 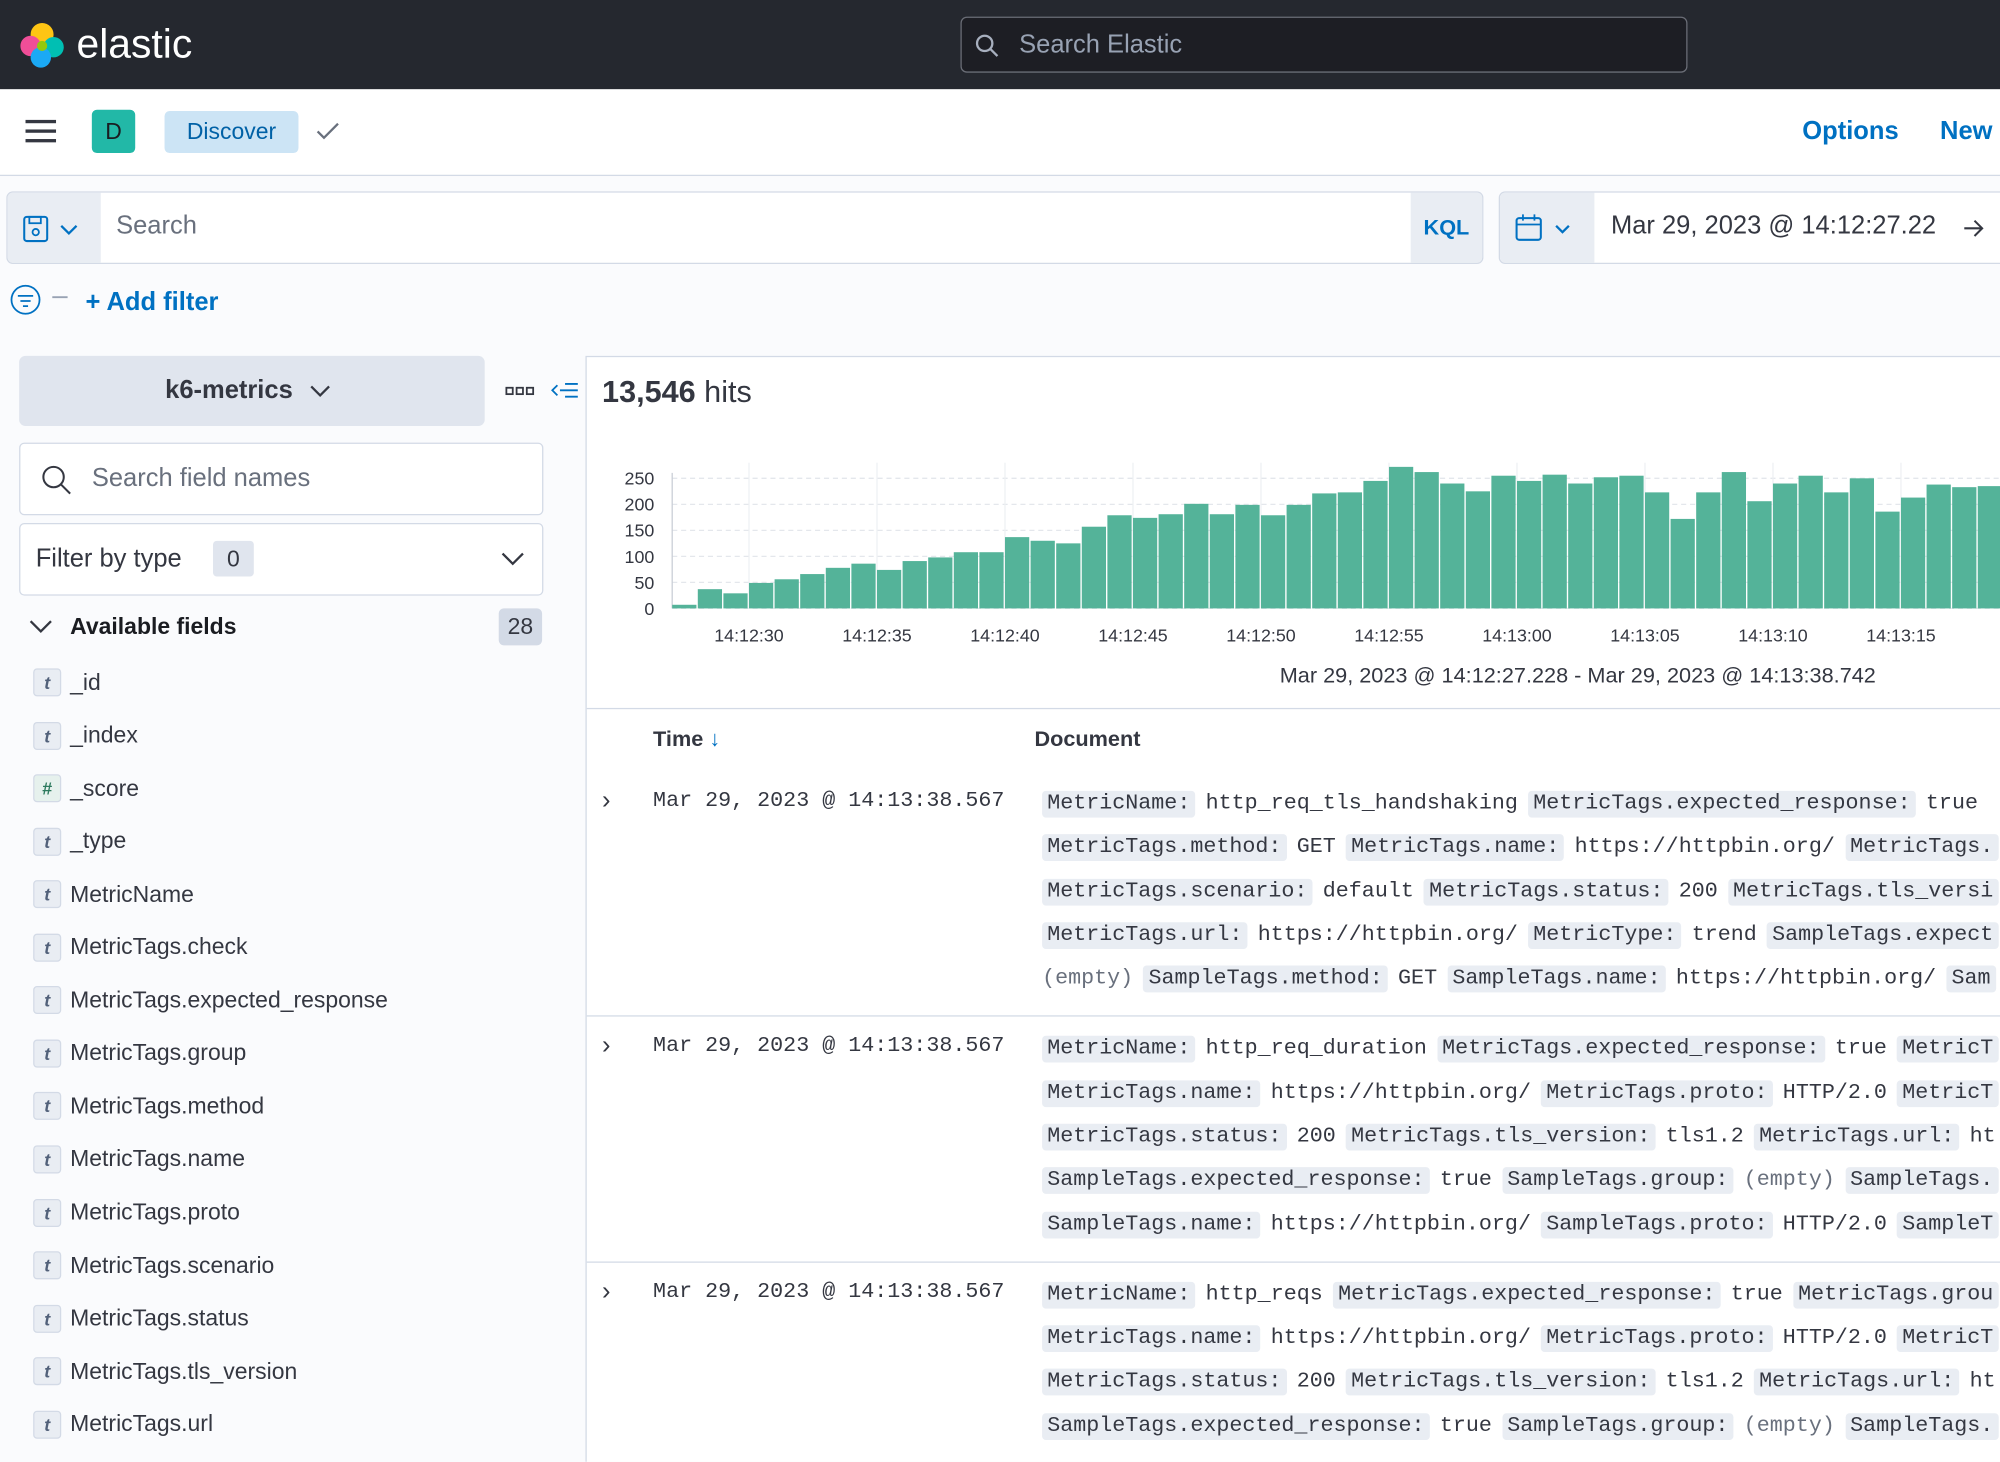 I want to click on document-field: MetricT, so click(x=1947, y=1049).